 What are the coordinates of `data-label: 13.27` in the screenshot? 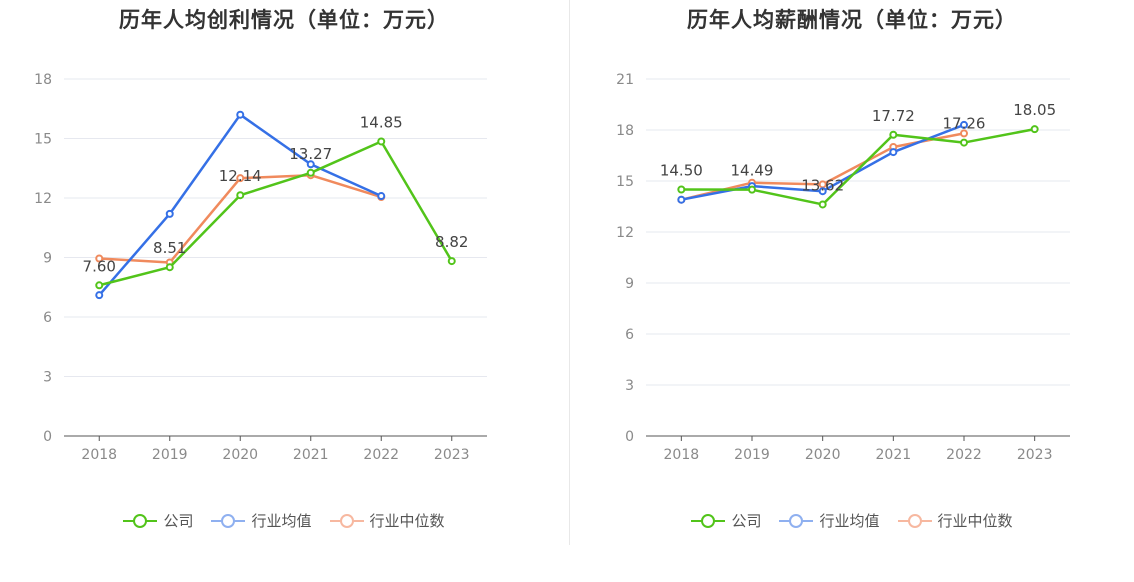 It's located at (310, 154).